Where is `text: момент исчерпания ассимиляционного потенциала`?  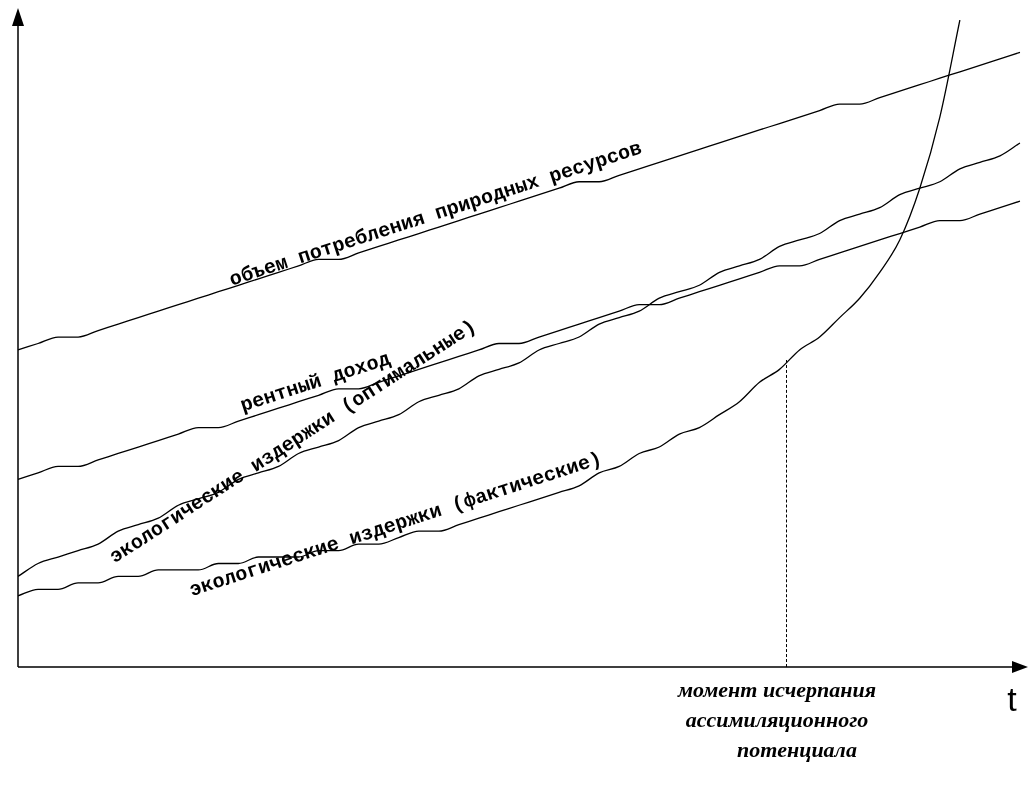 text: момент исчерпания ассимиляционного потенциала is located at coordinates (776, 719).